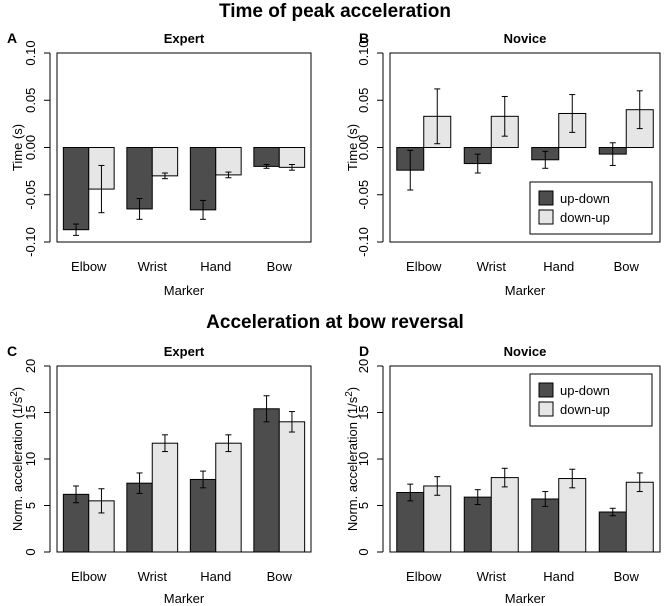  What do you see at coordinates (364, 38) in the screenshot?
I see `panel-letter: B` at bounding box center [364, 38].